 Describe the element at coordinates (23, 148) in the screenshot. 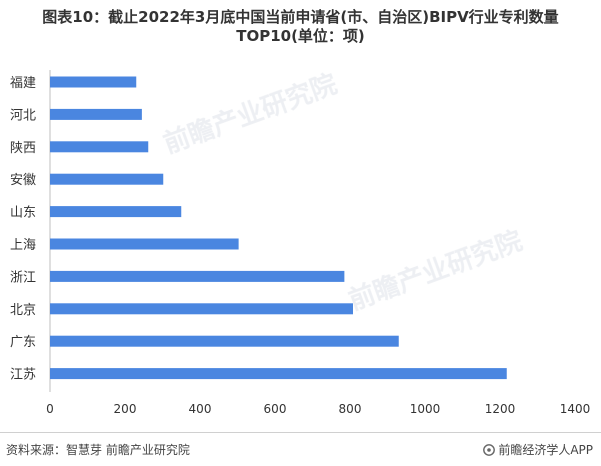

I see `category-label-2: 陕西` at that location.